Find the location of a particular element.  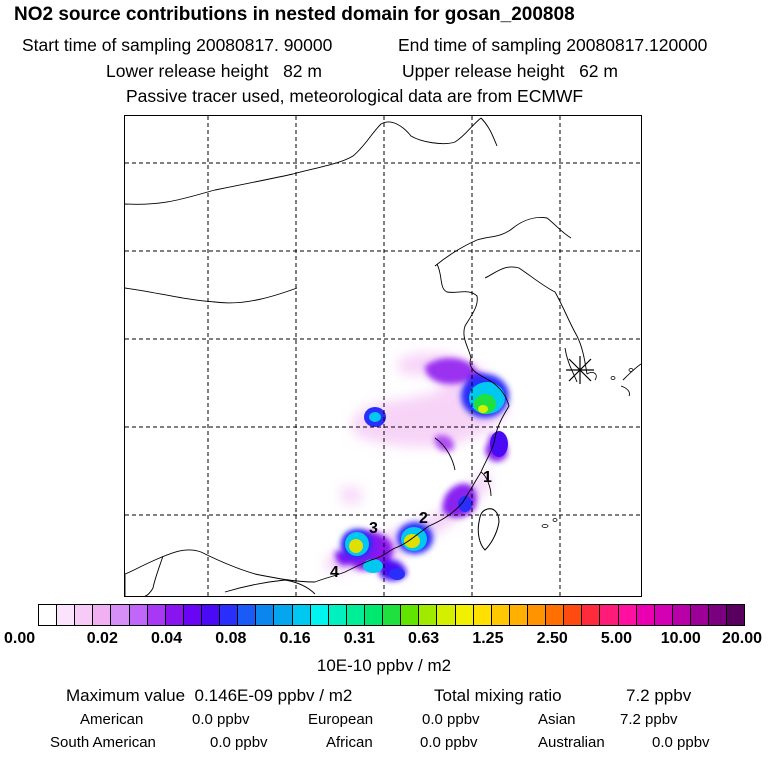

hotspot-east is located at coordinates (483, 471).